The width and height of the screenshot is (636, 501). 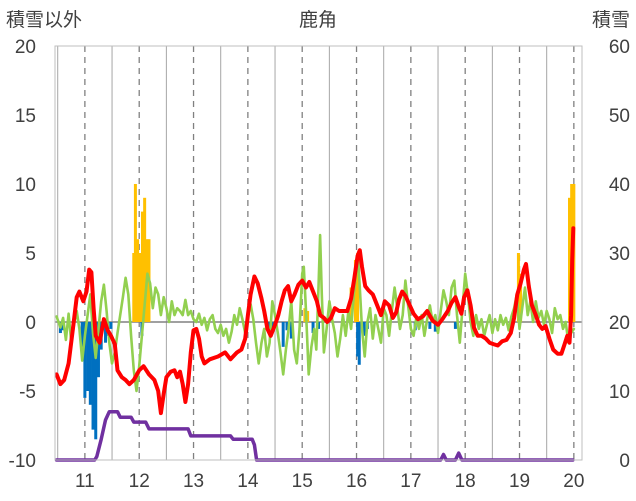 I want to click on x-tick-label: 13, so click(x=193, y=481).